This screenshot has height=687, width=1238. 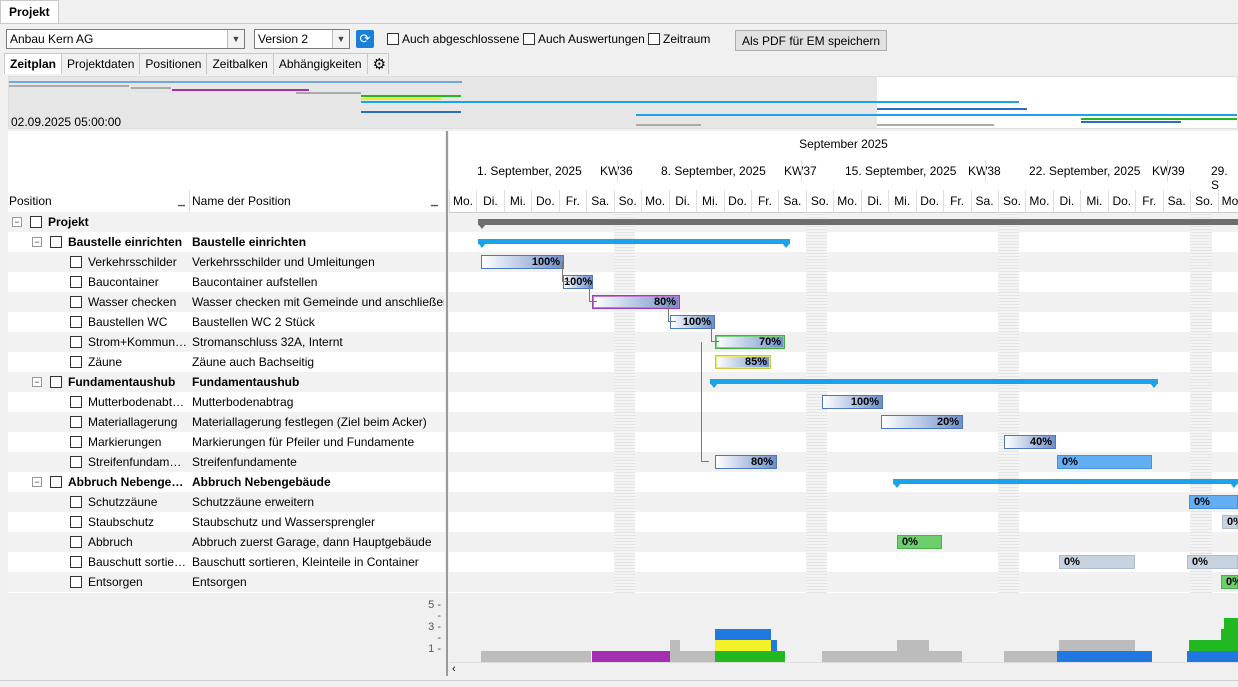 I want to click on task-bar: 20%, so click(x=922, y=422).